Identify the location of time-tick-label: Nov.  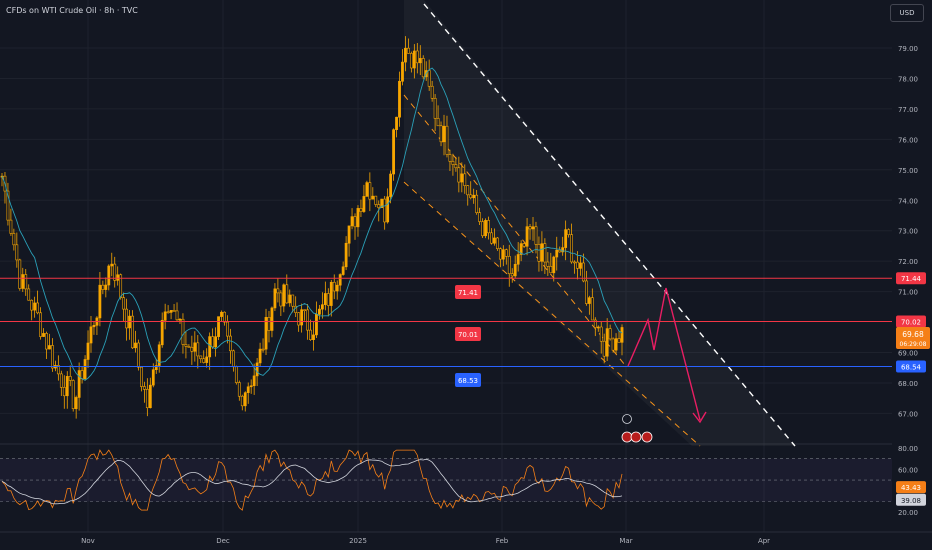
(88, 541).